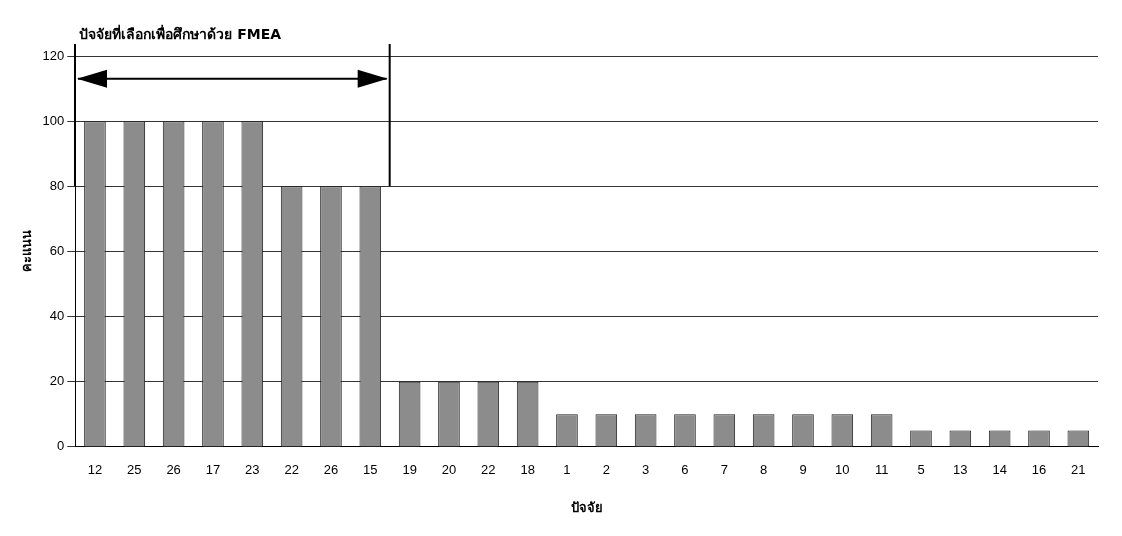 The width and height of the screenshot is (1122, 536). Describe the element at coordinates (646, 470) in the screenshot. I see `x-tick-label: 3` at that location.